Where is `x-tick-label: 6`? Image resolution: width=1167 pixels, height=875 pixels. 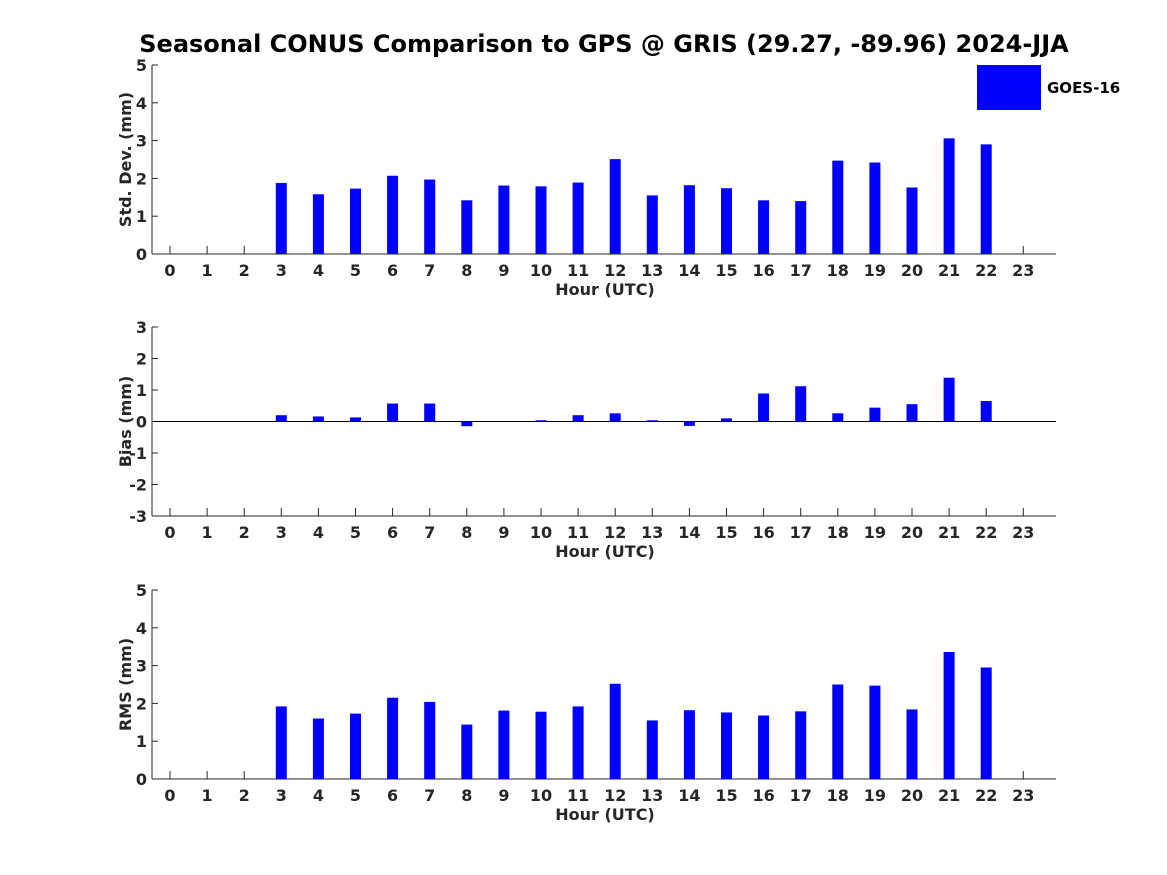 x-tick-label: 6 is located at coordinates (392, 532).